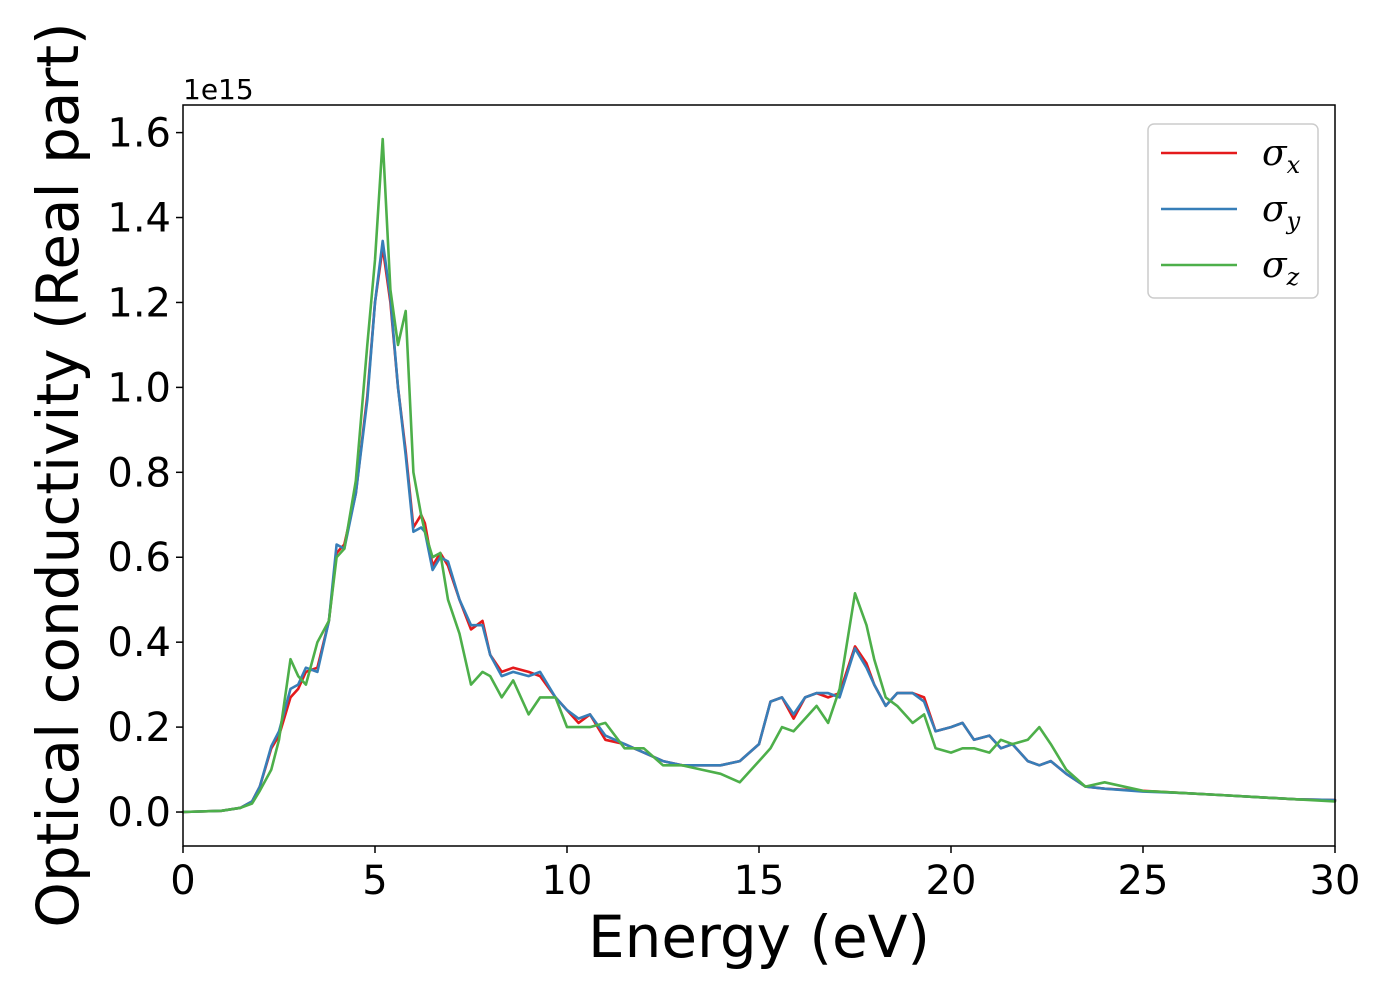 This screenshot has height=1000, width=1400. Describe the element at coordinates (139, 558) in the screenshot. I see `y-tick-label: 0.6` at that location.